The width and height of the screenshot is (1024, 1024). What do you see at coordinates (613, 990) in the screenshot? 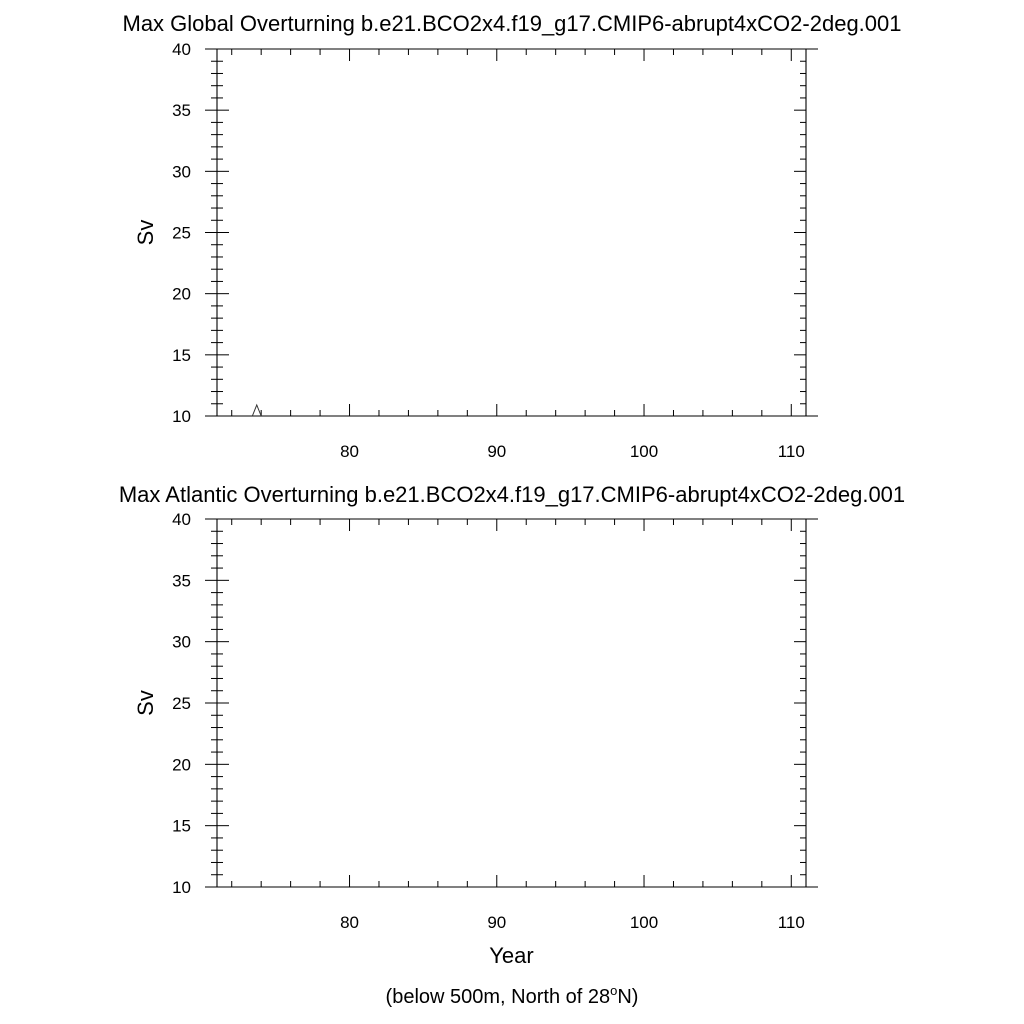
I see `footnote-superscript: o` at bounding box center [613, 990].